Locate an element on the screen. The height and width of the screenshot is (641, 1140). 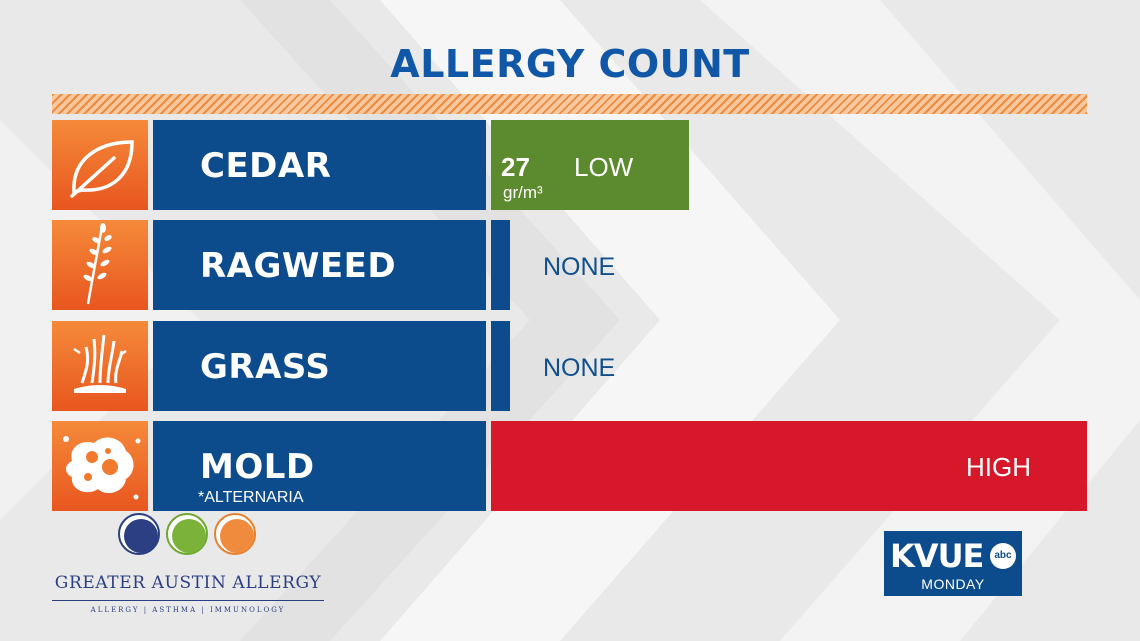
striped-divider is located at coordinates (569, 104).